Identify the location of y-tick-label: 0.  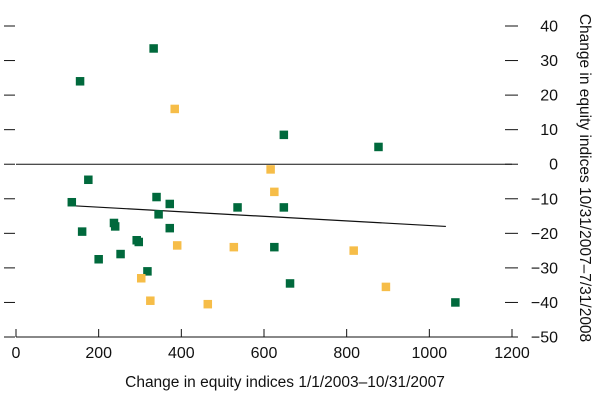
(553, 165).